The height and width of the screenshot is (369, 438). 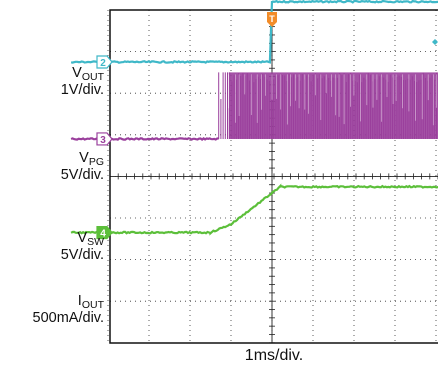 I want to click on channel-scale-iout: 500mA/div., so click(x=68, y=318).